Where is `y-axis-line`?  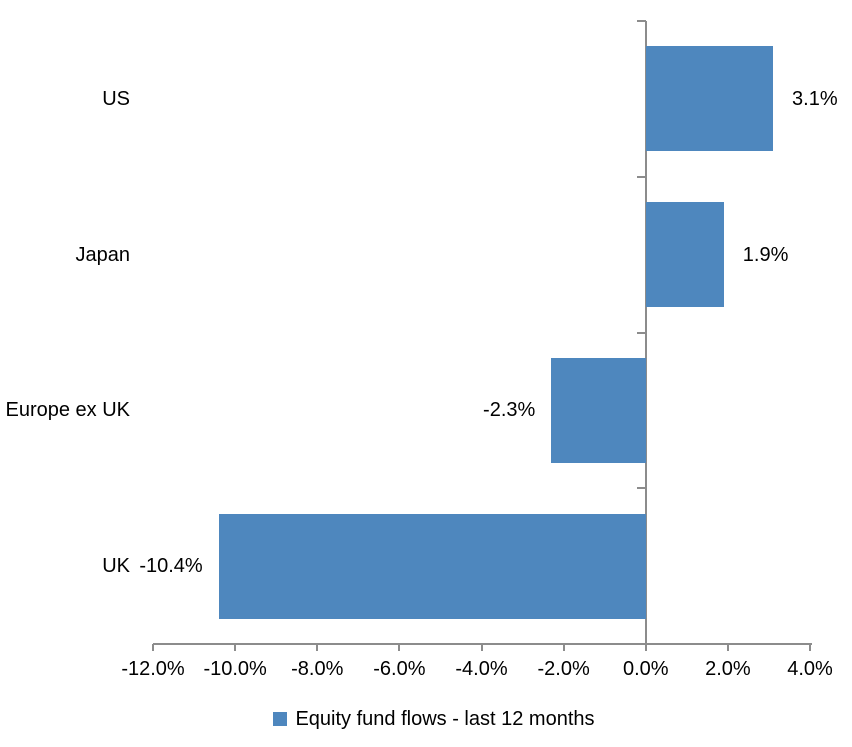 y-axis-line is located at coordinates (645, 336).